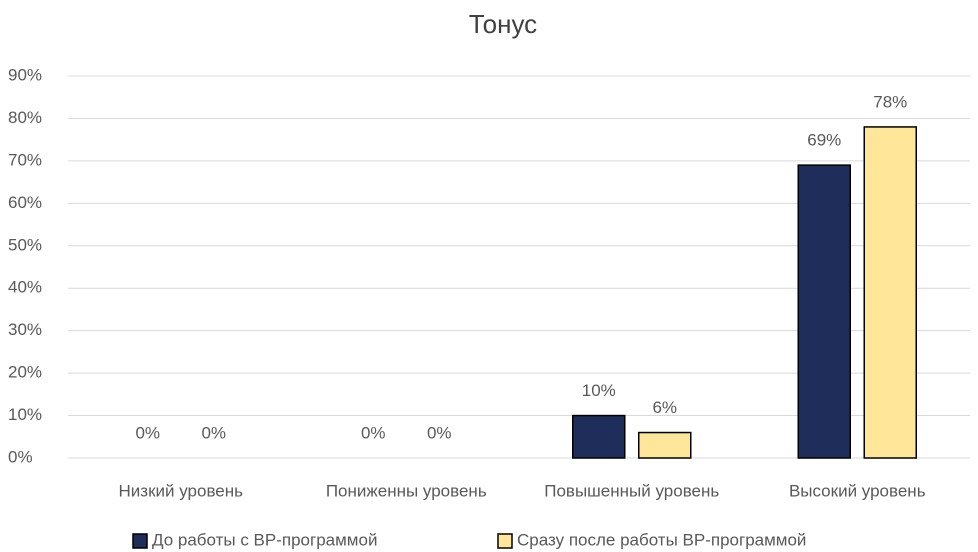 The image size is (978, 552). Describe the element at coordinates (664, 407) in the screenshot. I see `data-label: 6%` at that location.